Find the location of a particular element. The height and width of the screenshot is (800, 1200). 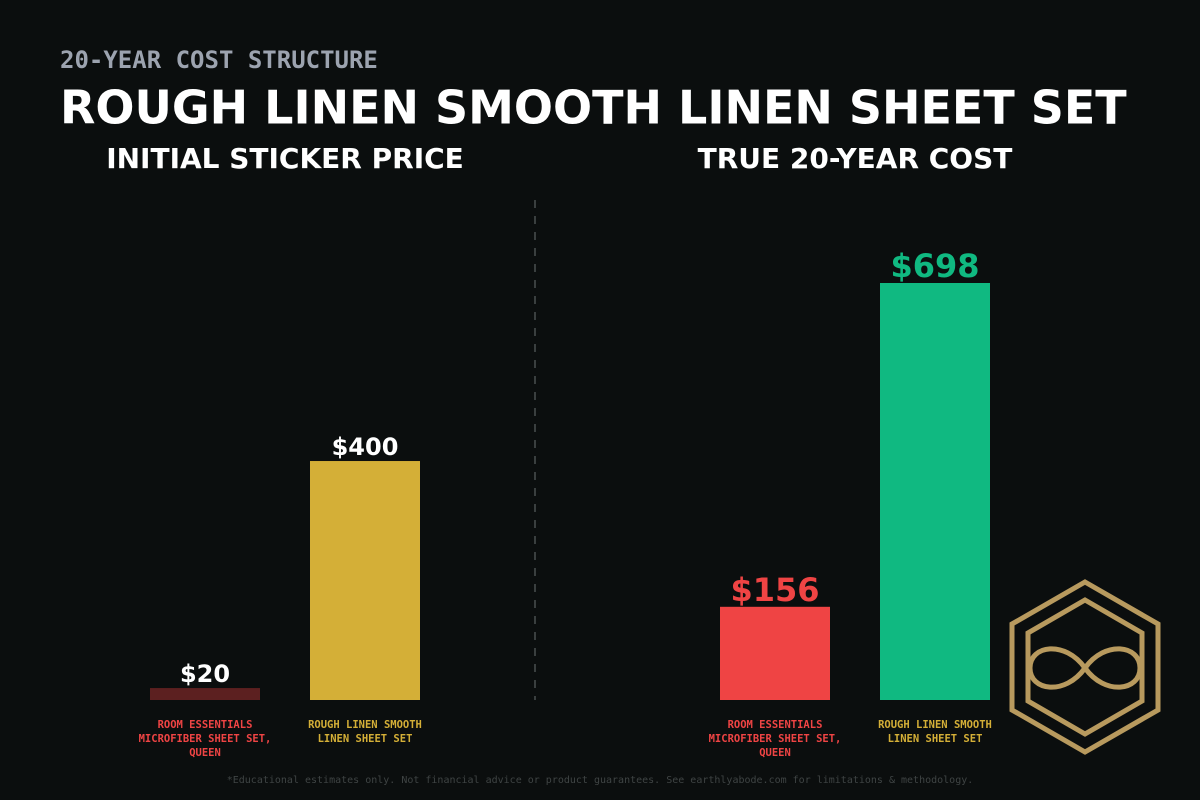

title: ROUGH LINEN SMOOTH LINEN SHEET SET is located at coordinates (593, 108).